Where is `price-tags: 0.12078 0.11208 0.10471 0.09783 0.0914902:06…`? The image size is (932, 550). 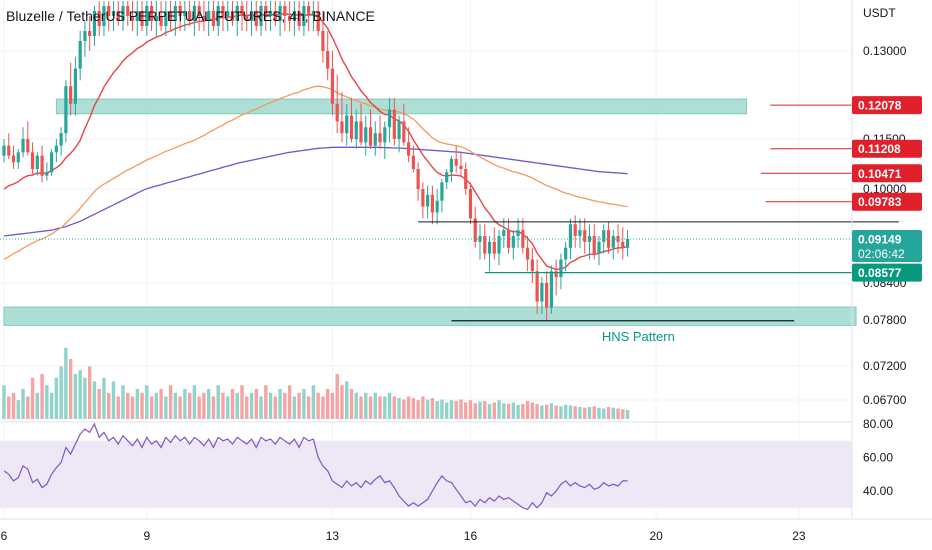 price-tags: 0.12078 0.11208 0.10471 0.09783 0.0914902:06… is located at coordinates (887, 189).